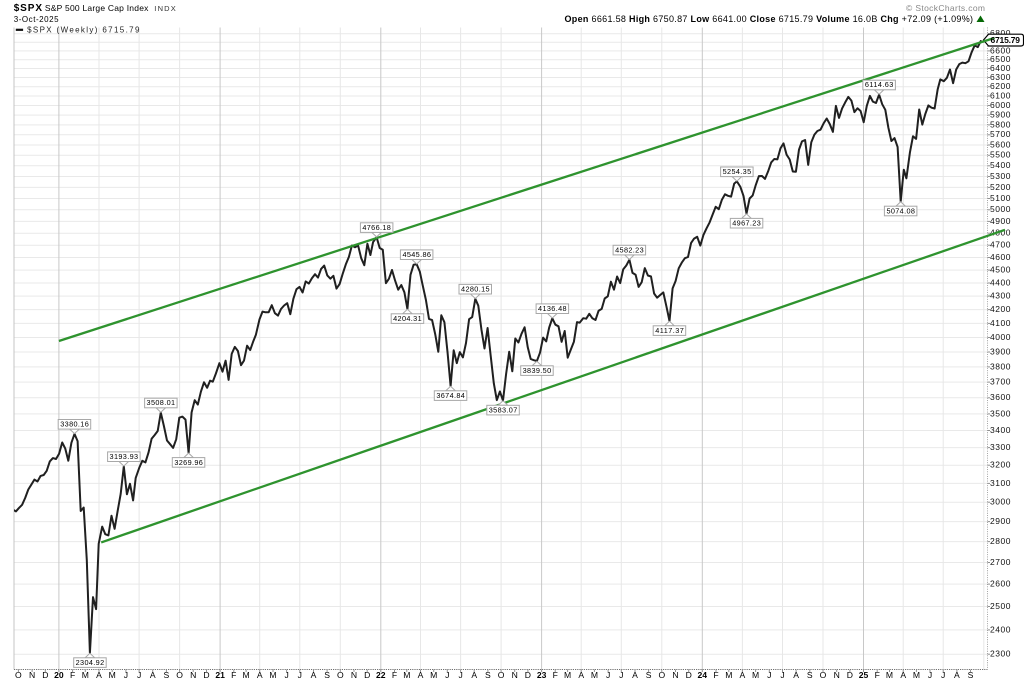 The width and height of the screenshot is (1024, 683). Describe the element at coordinates (1000, 95) in the screenshot. I see `svg-text: 6100` at that location.